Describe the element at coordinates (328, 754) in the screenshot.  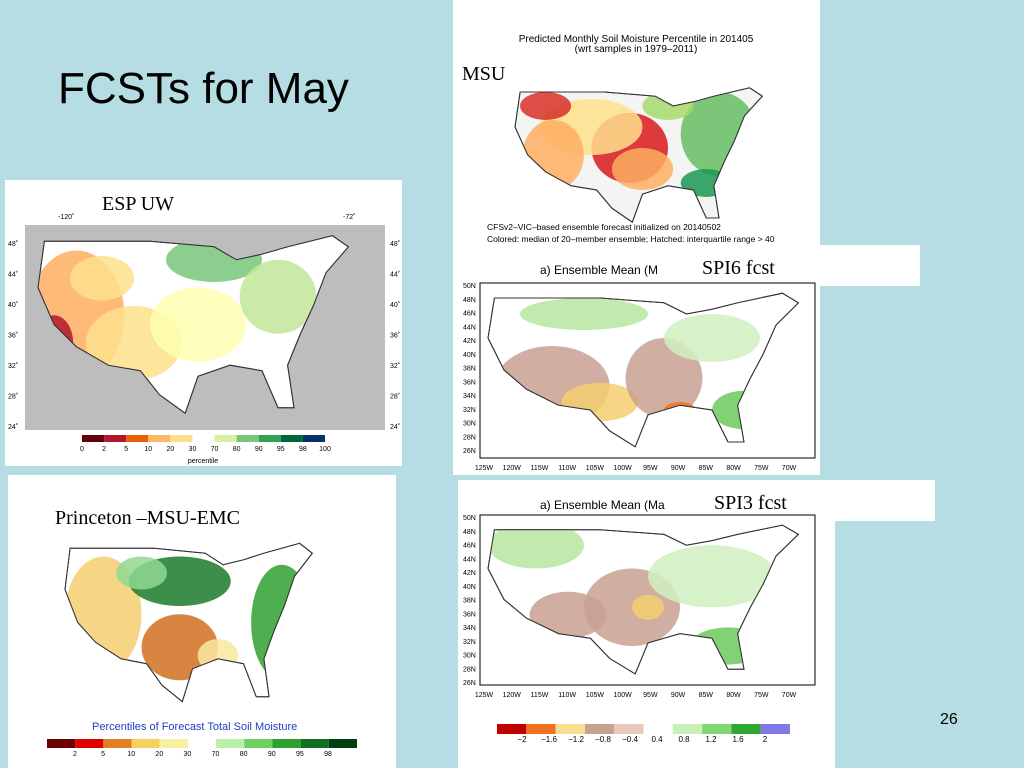
I see `legend-tick: 98` at that location.